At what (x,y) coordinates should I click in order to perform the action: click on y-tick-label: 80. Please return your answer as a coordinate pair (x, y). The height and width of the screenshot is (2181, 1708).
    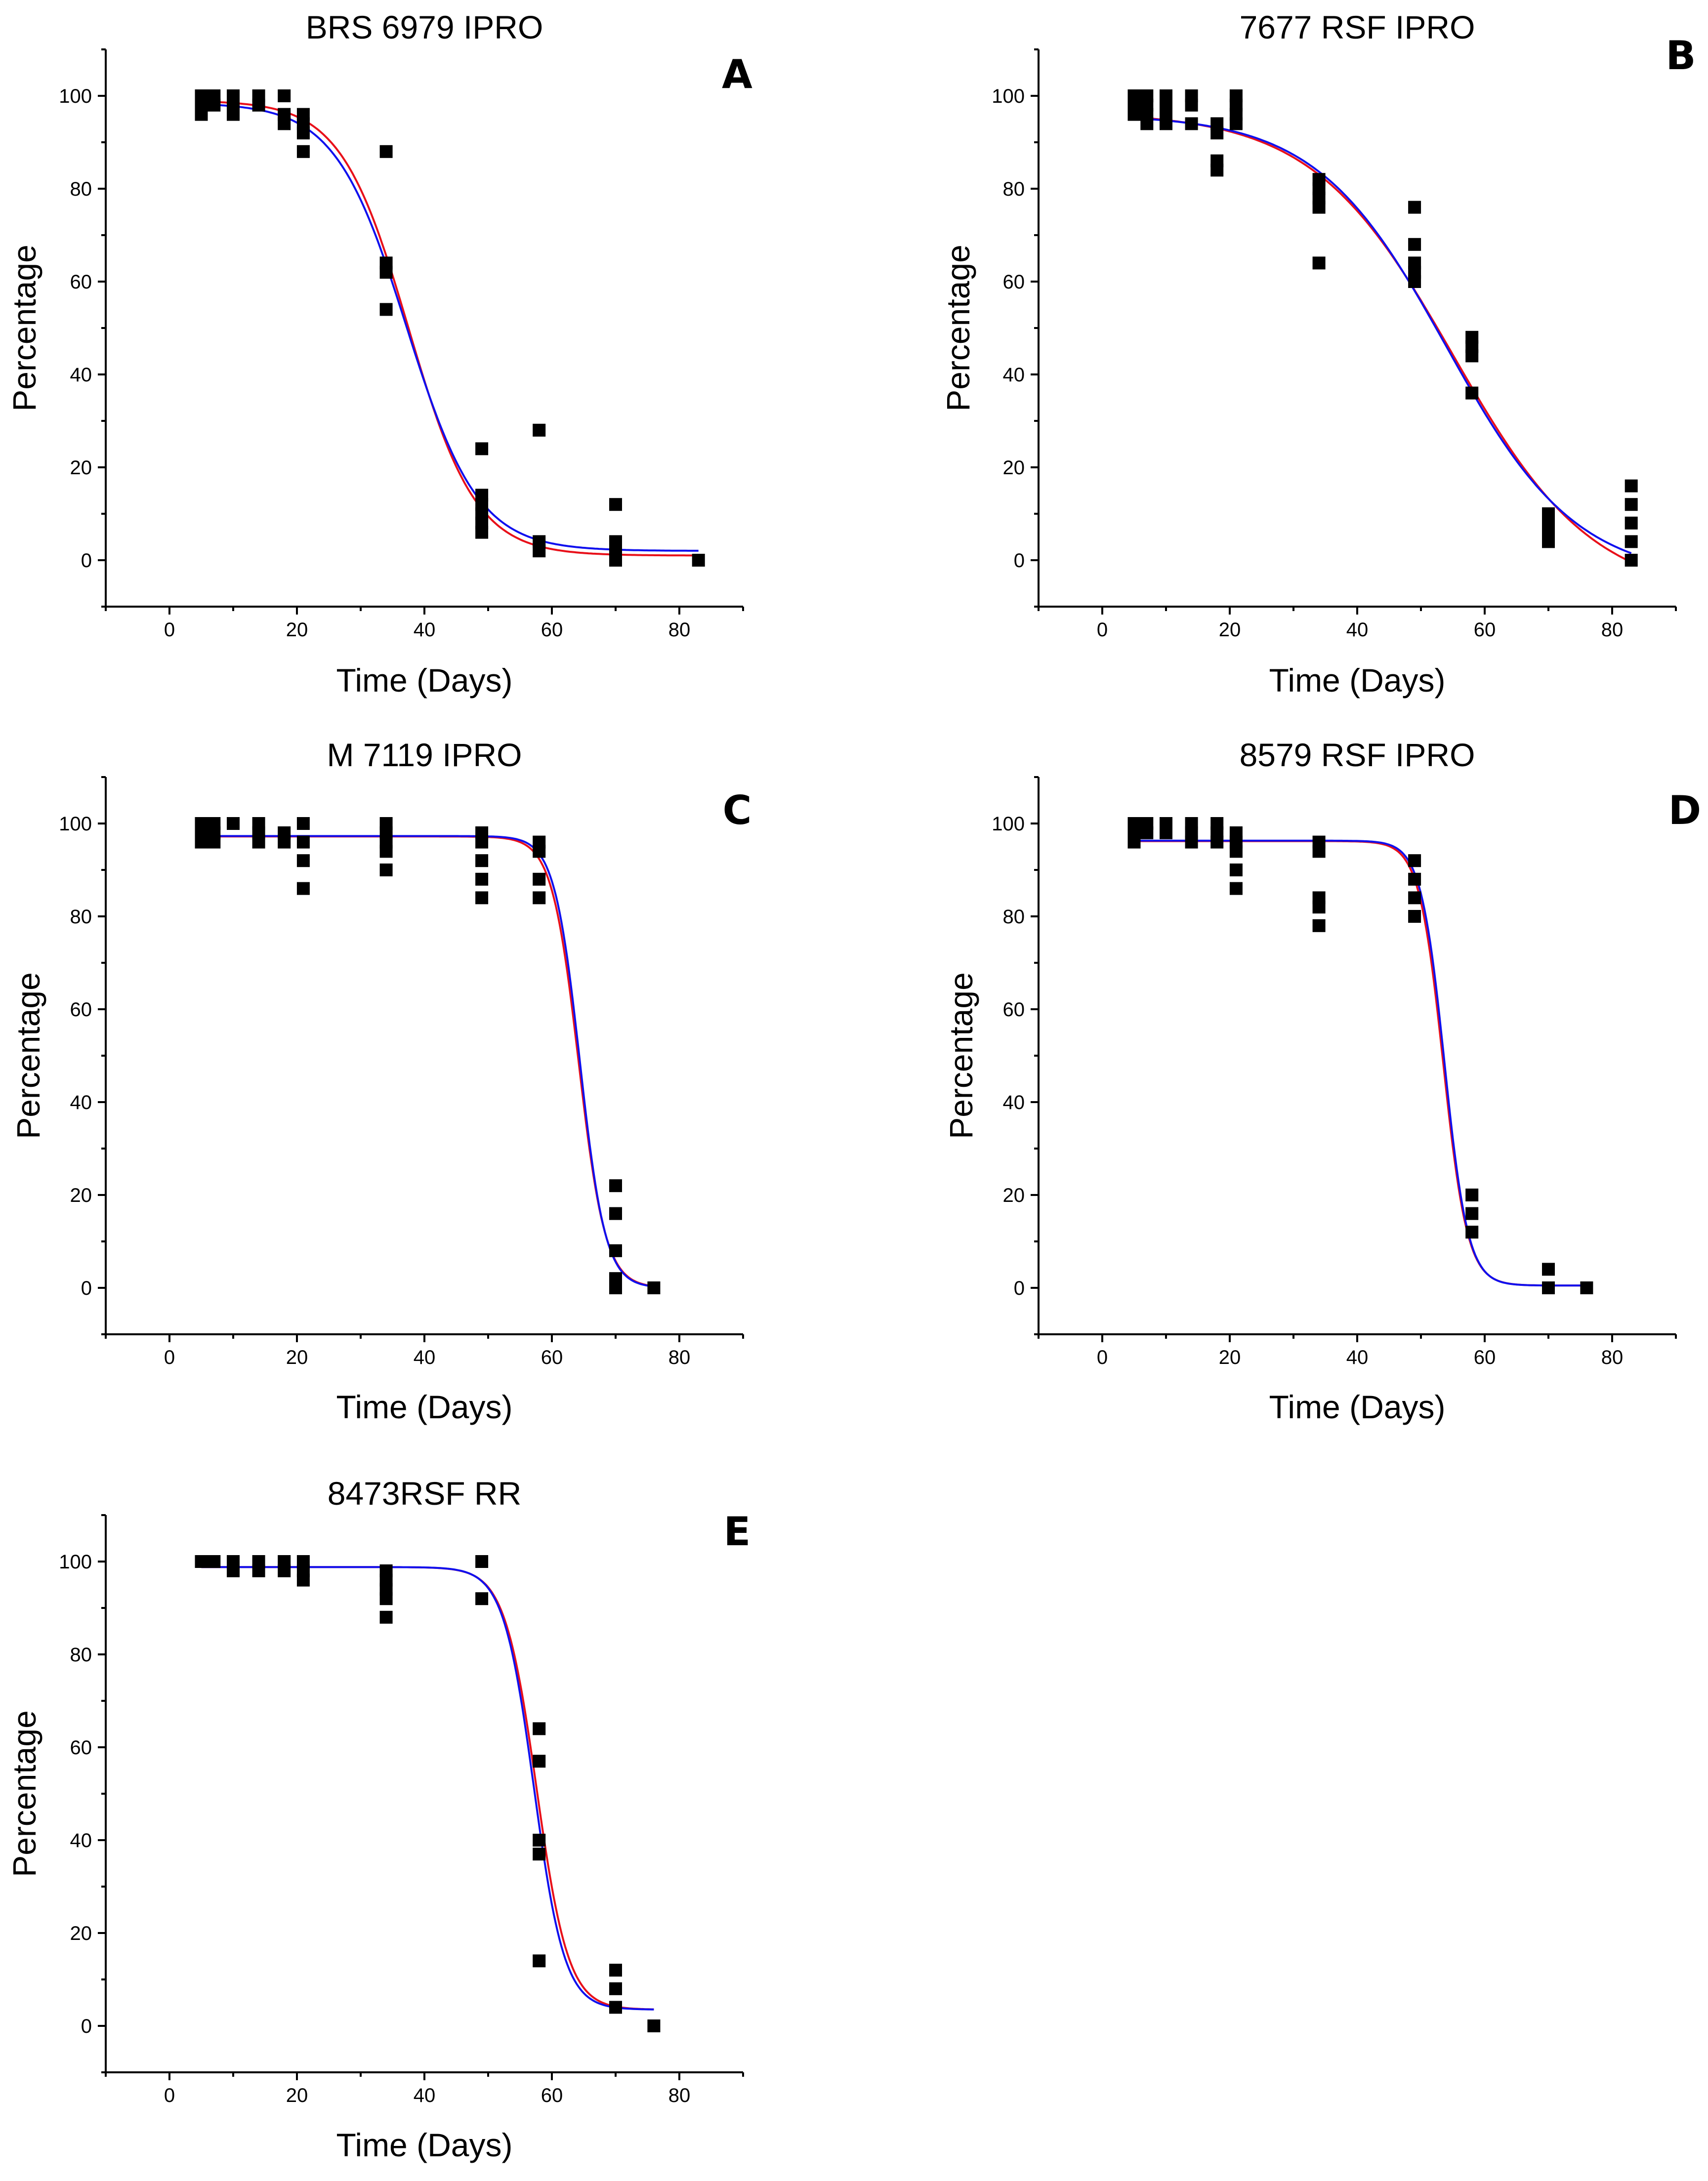
    Looking at the image, I should click on (1014, 917).